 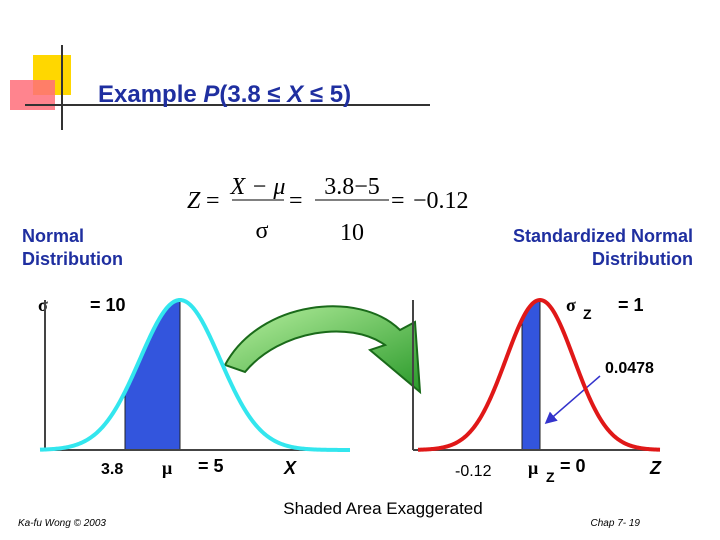 I want to click on axis-label: Z, so click(x=655, y=468).